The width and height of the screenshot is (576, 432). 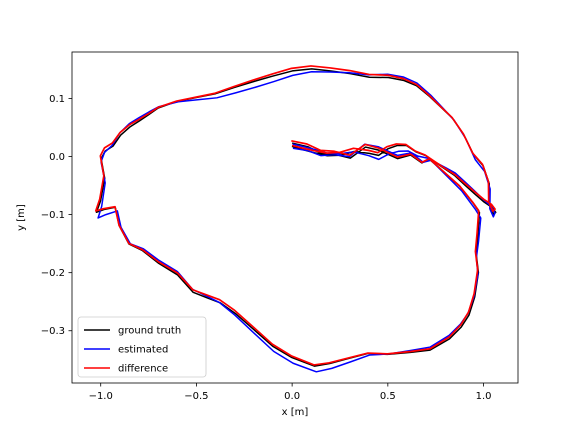 I want to click on x-tick-label: 0.5, so click(x=388, y=396).